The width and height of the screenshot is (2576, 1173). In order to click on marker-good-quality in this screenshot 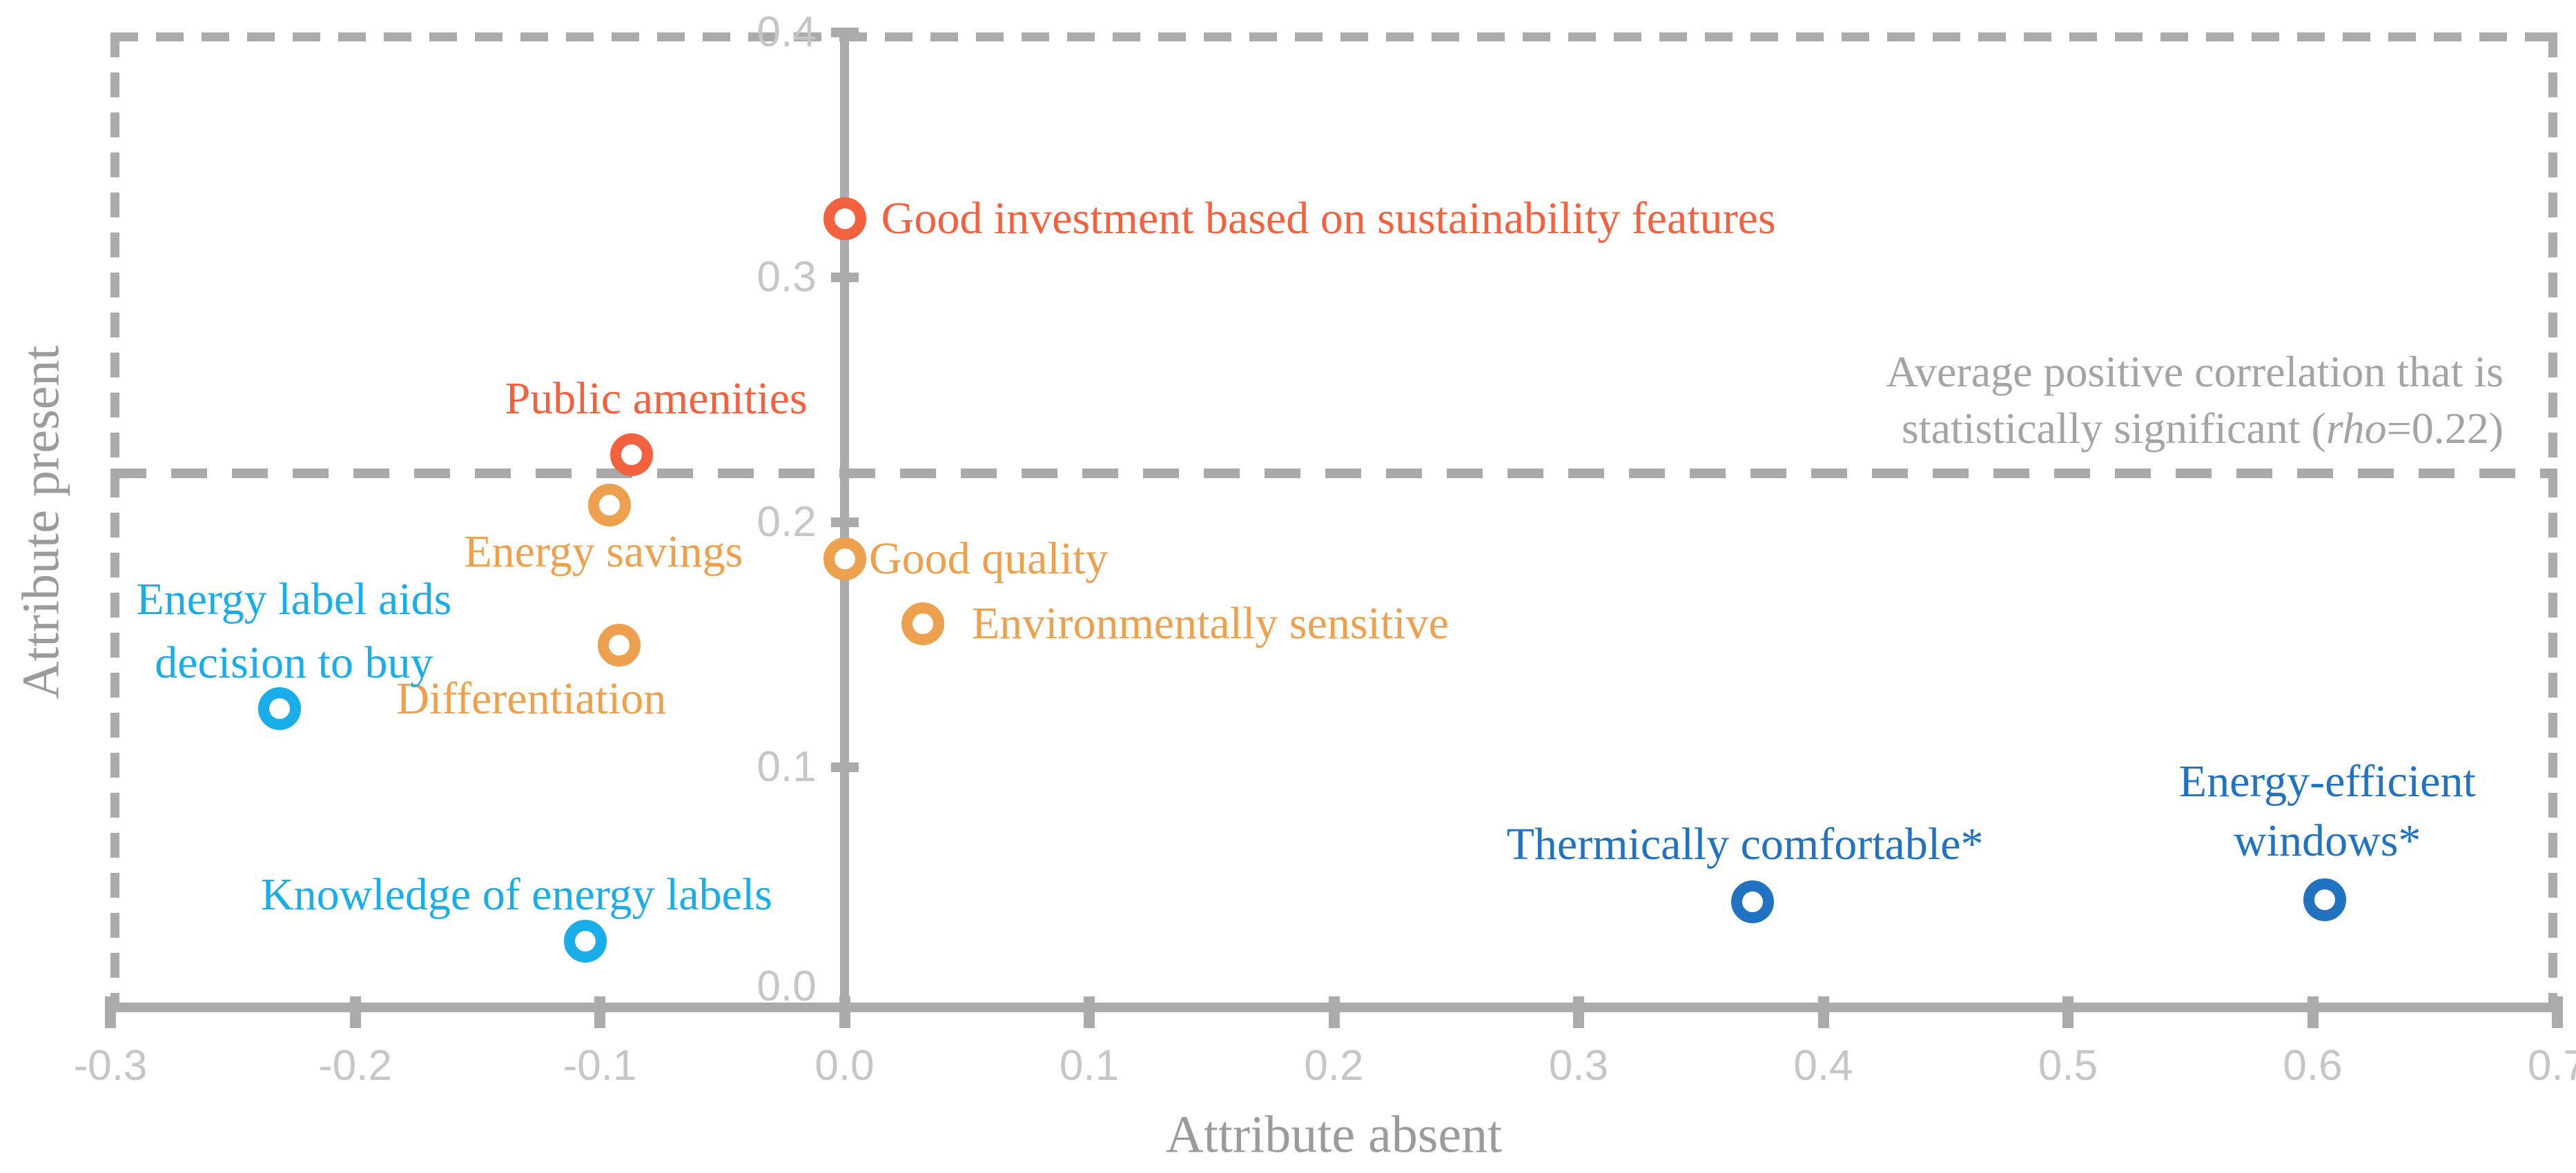, I will do `click(844, 559)`.